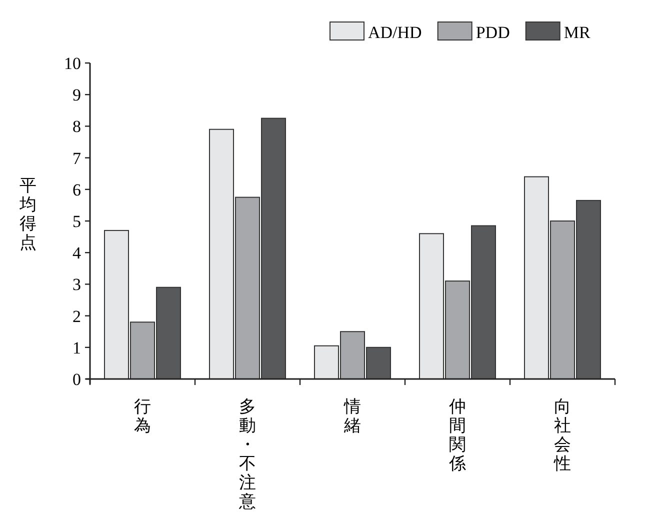 The image size is (646, 520). Describe the element at coordinates (76, 316) in the screenshot. I see `y-tick-label: 2` at that location.